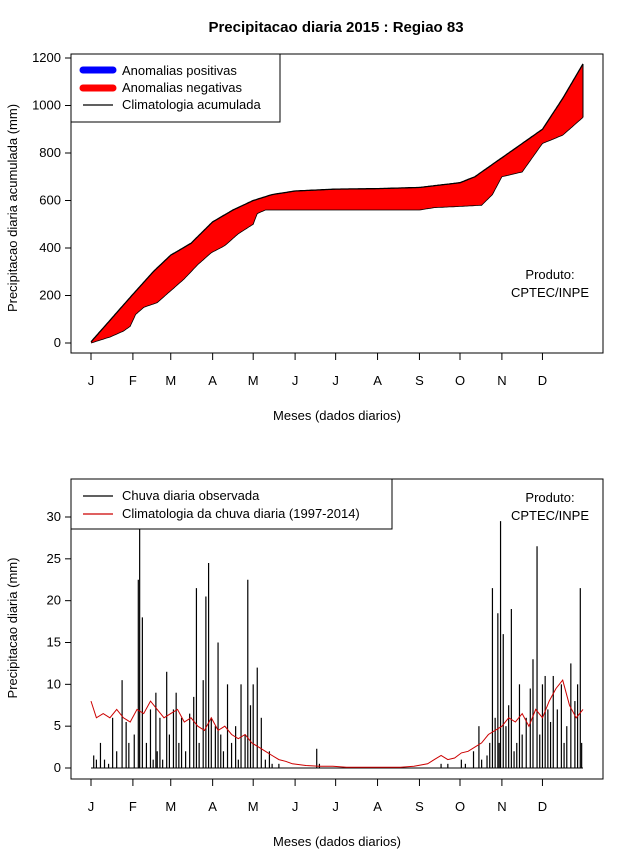 This screenshot has height=850, width=640. What do you see at coordinates (337, 723) in the screenshot?
I see `daily-climatology-line` at bounding box center [337, 723].